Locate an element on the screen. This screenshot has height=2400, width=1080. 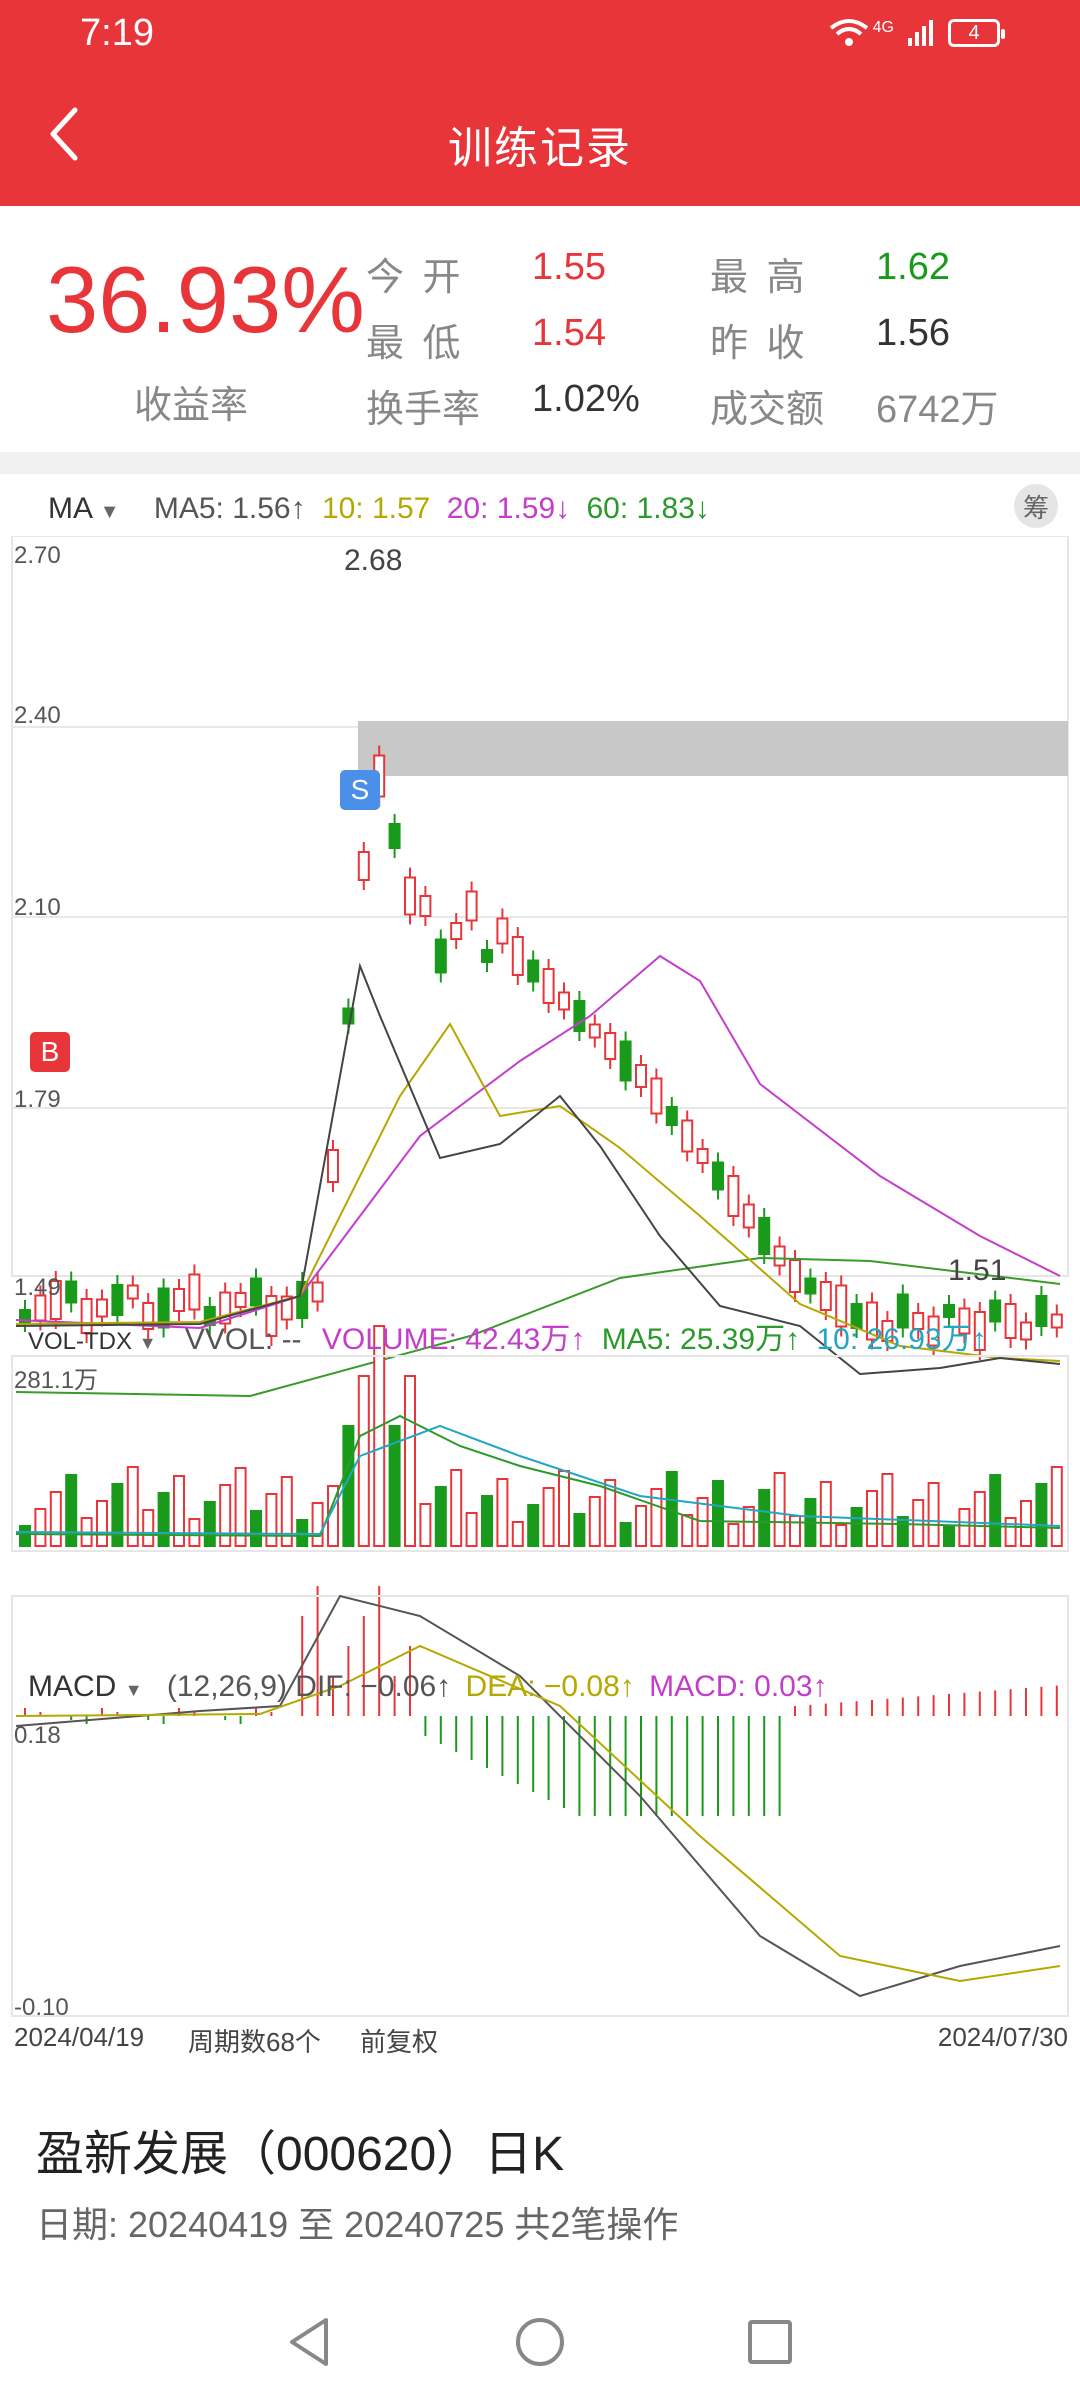
volume-panel-frame is located at coordinates (540, 1453).